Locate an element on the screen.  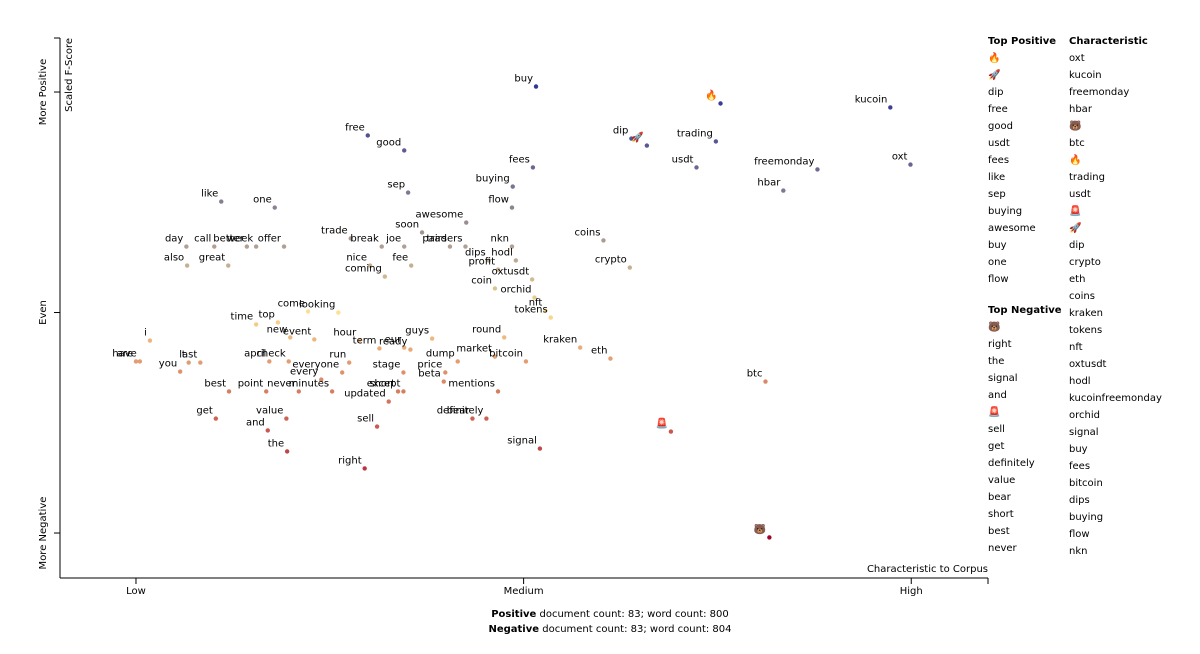
point-label: traders is located at coordinates (444, 239).